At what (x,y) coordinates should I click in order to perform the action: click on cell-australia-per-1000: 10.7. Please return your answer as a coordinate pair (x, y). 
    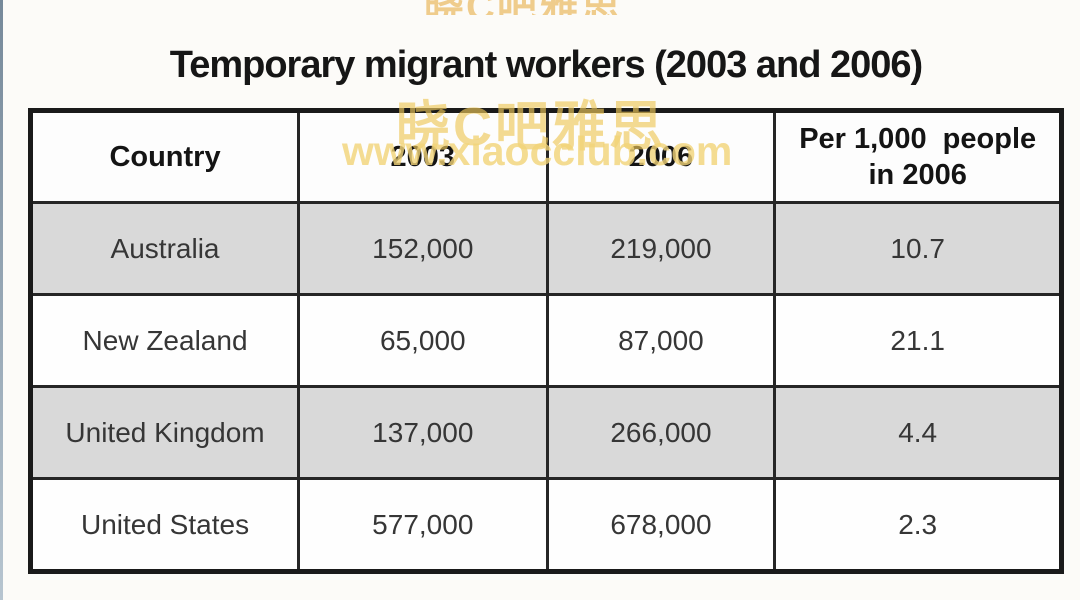
    Looking at the image, I should click on (918, 248).